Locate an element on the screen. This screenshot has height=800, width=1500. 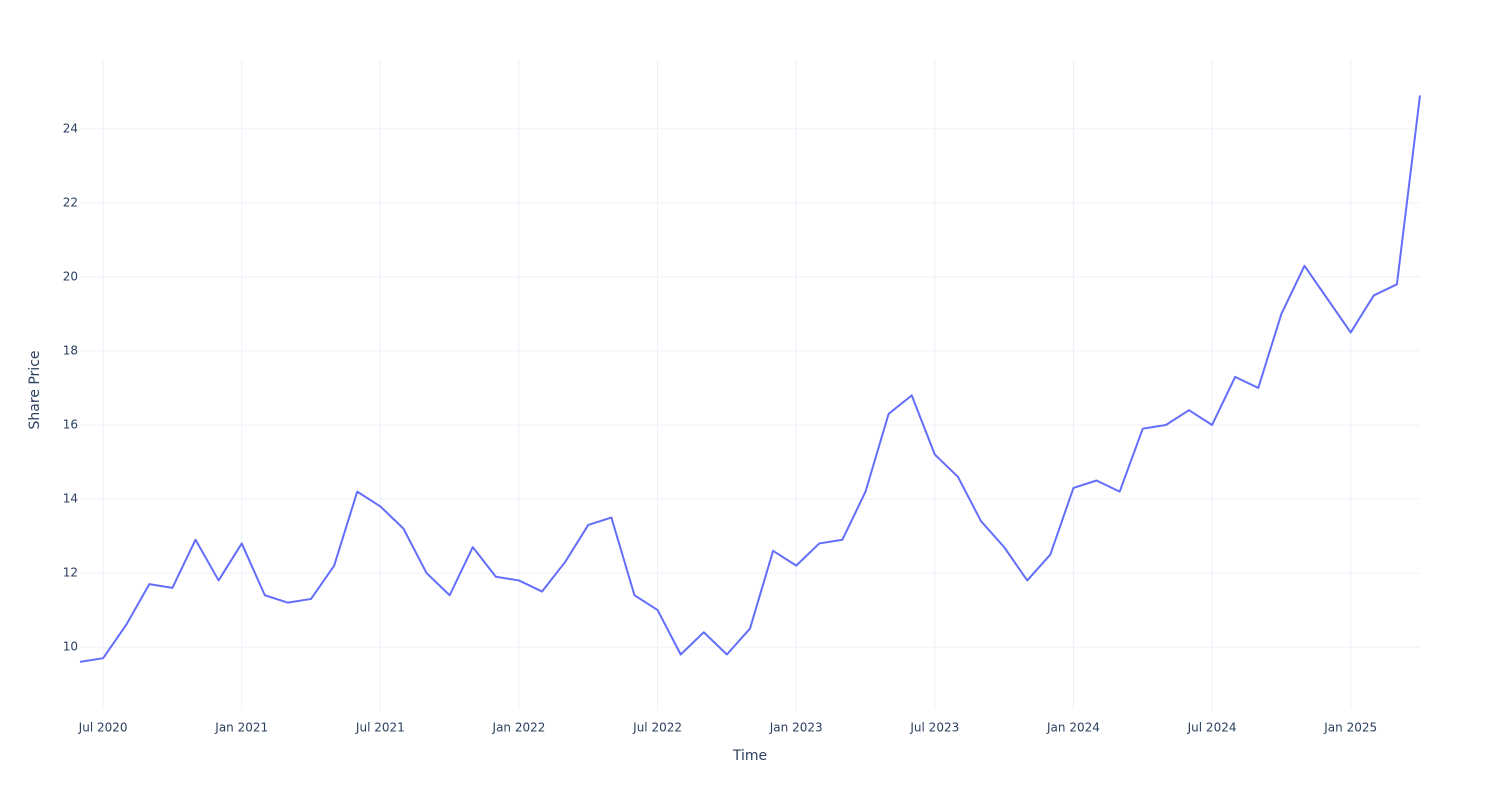
y-tick-label: 18 is located at coordinates (70, 350).